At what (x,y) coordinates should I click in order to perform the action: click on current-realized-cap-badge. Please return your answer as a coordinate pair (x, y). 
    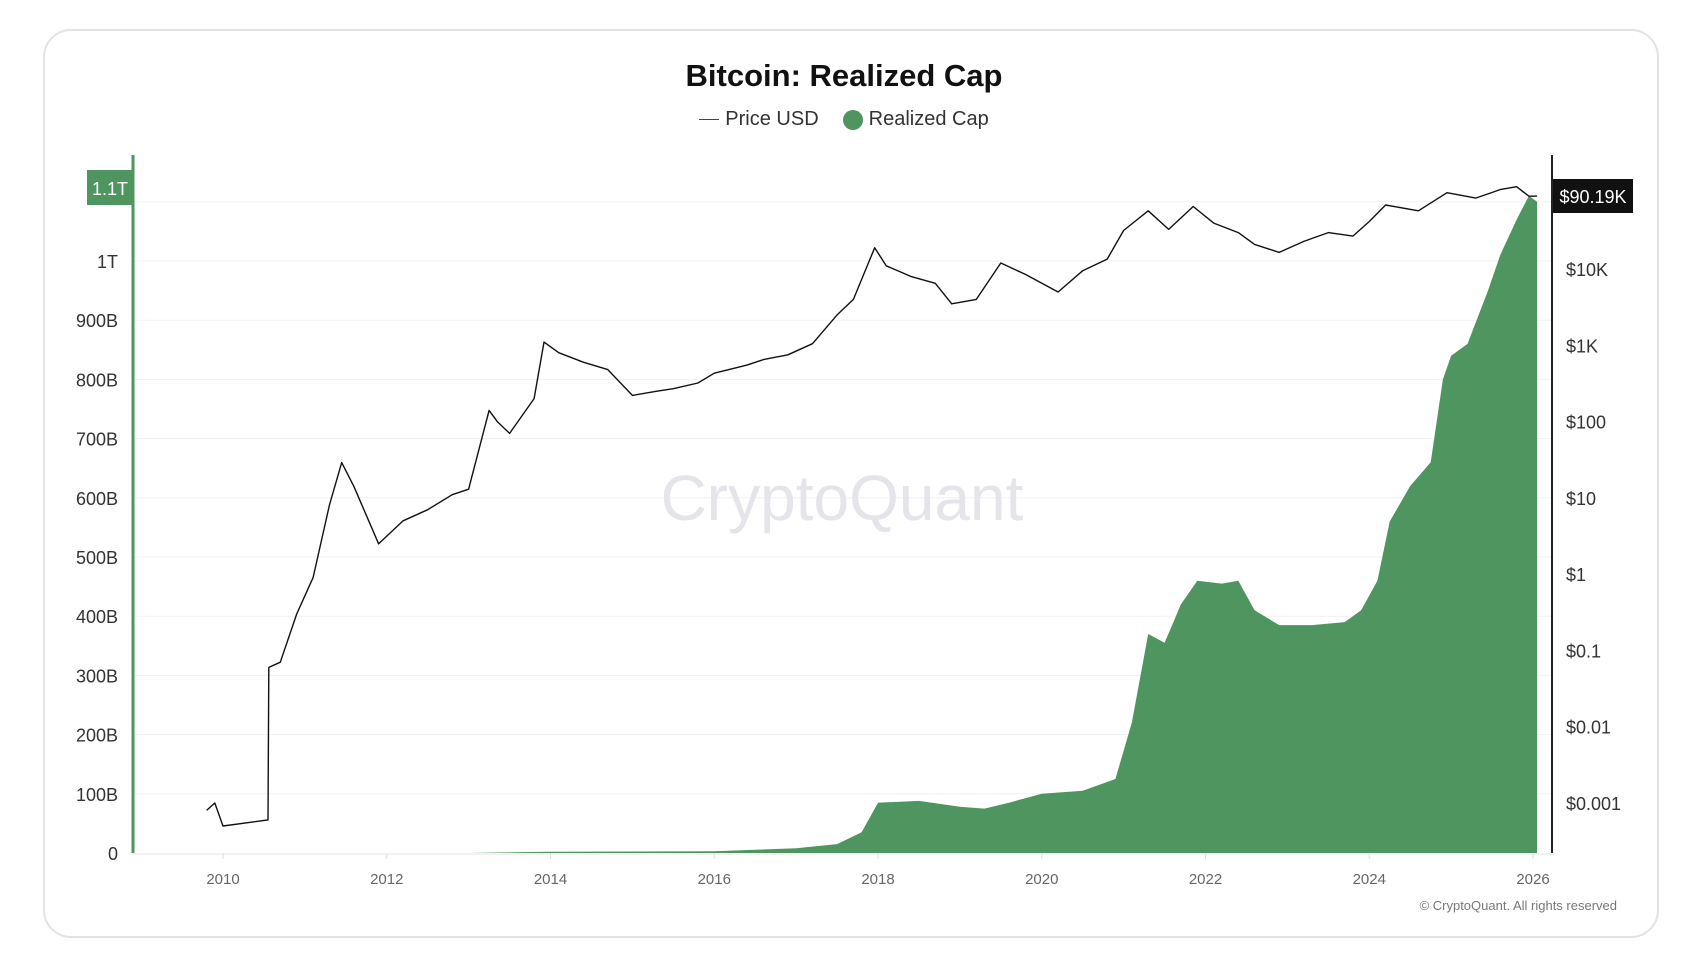
    Looking at the image, I should click on (110, 187).